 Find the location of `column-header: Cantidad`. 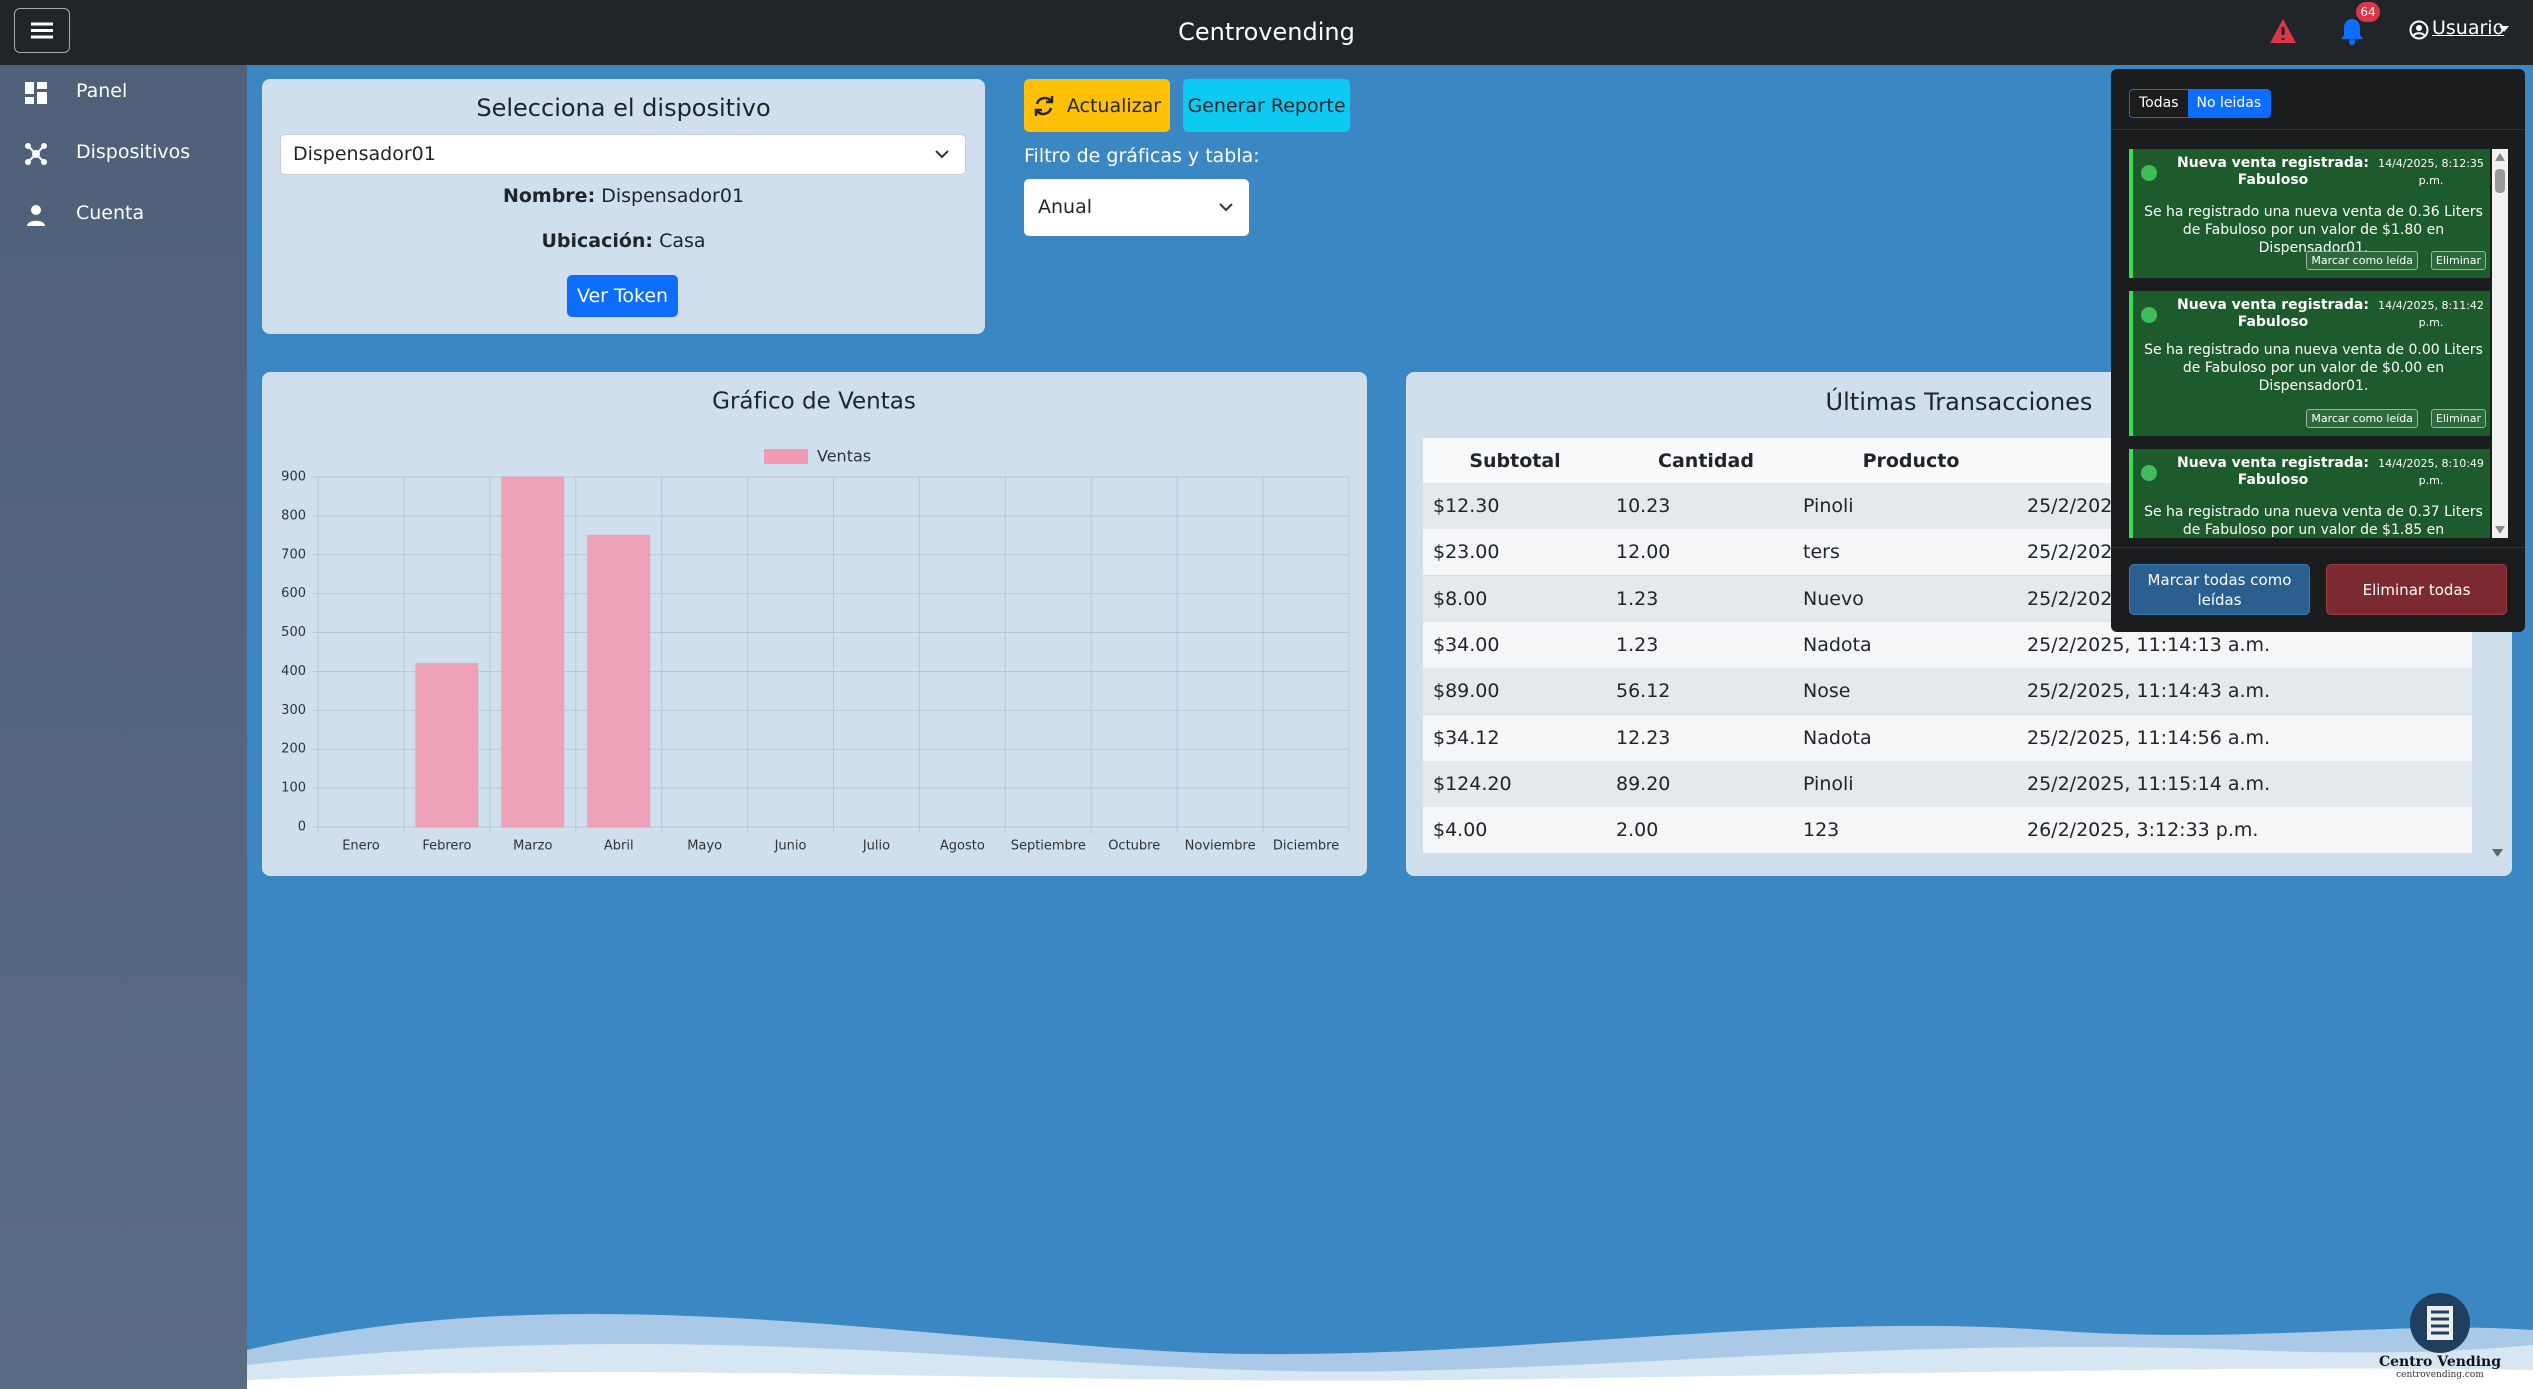

column-header: Cantidad is located at coordinates (1706, 460).